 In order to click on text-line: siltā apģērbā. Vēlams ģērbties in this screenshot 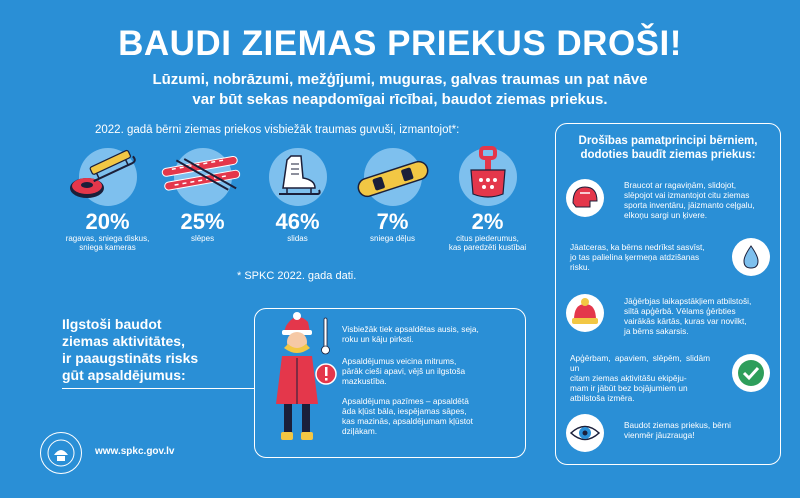, I will do `click(694, 311)`.